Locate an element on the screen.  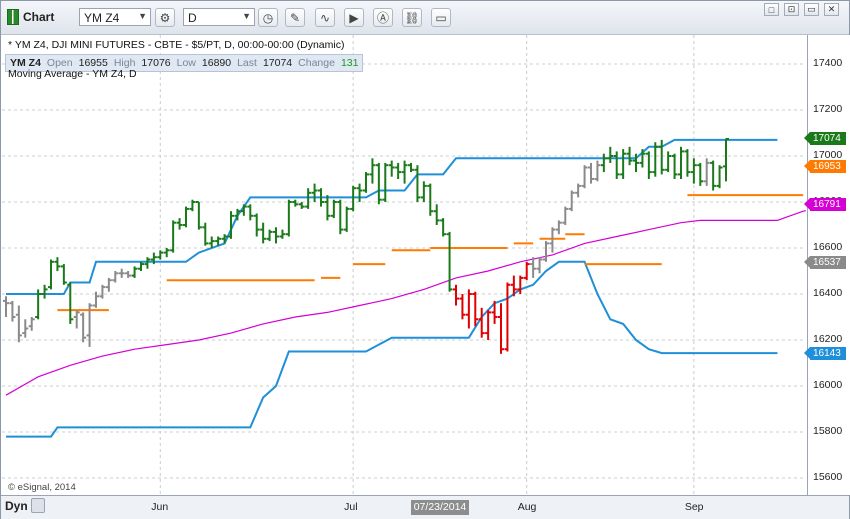
toolbar: Chart YM Z4 ▼ ⚙ D ▼ ◷ ✎ ∿ ▶ Ⓐ ⛓ is located at coordinates (425, 18).